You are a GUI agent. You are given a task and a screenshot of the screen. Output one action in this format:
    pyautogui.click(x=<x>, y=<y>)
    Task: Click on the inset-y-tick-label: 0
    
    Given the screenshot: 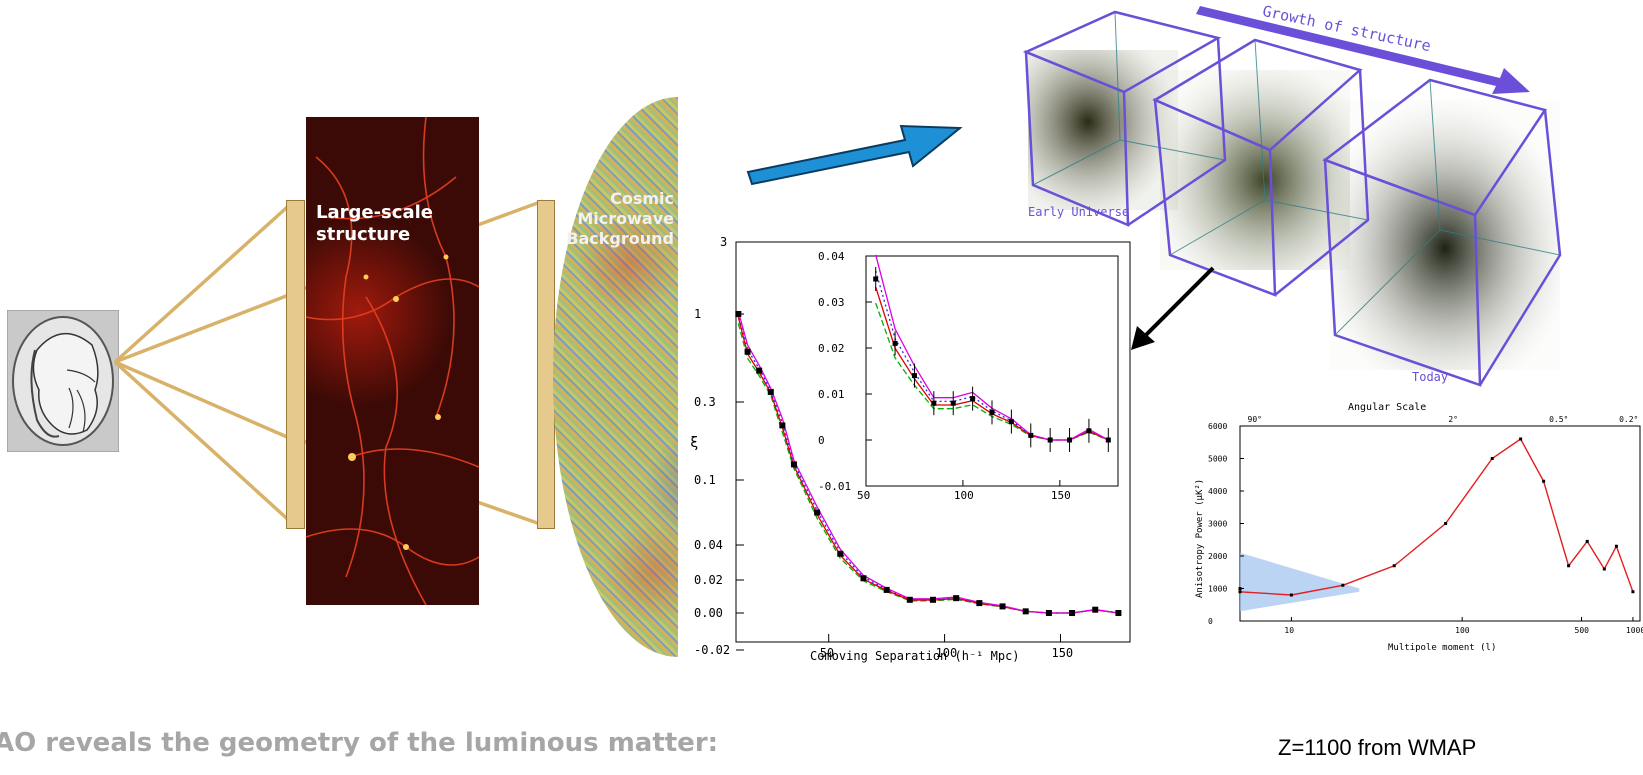 What is the action you would take?
    pyautogui.click(x=821, y=440)
    